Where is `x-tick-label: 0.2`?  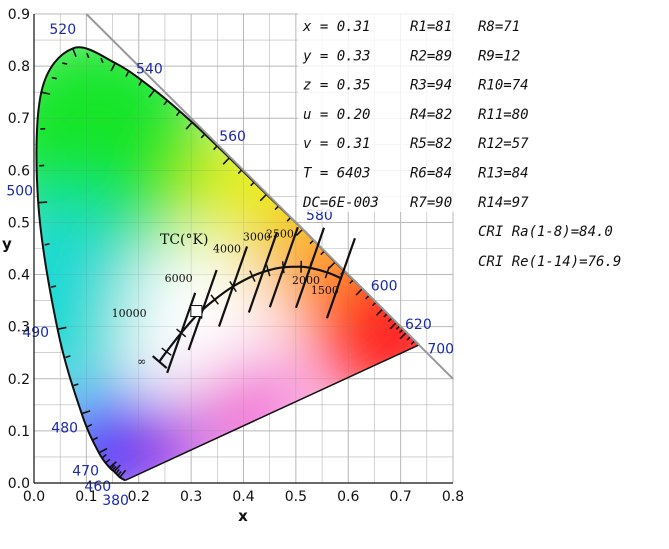
x-tick-label: 0.2 is located at coordinates (139, 497).